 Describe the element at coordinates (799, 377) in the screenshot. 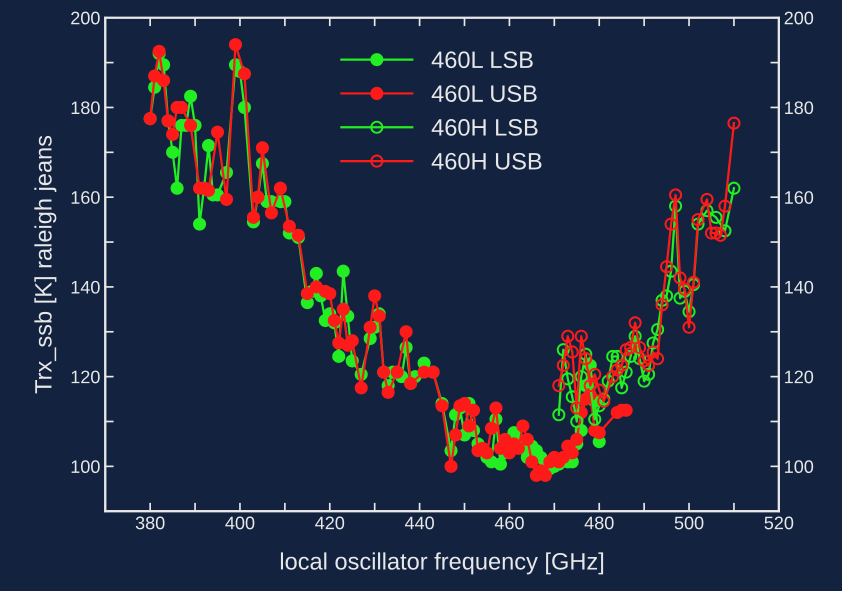

I see `y2-tick-label: 120` at that location.